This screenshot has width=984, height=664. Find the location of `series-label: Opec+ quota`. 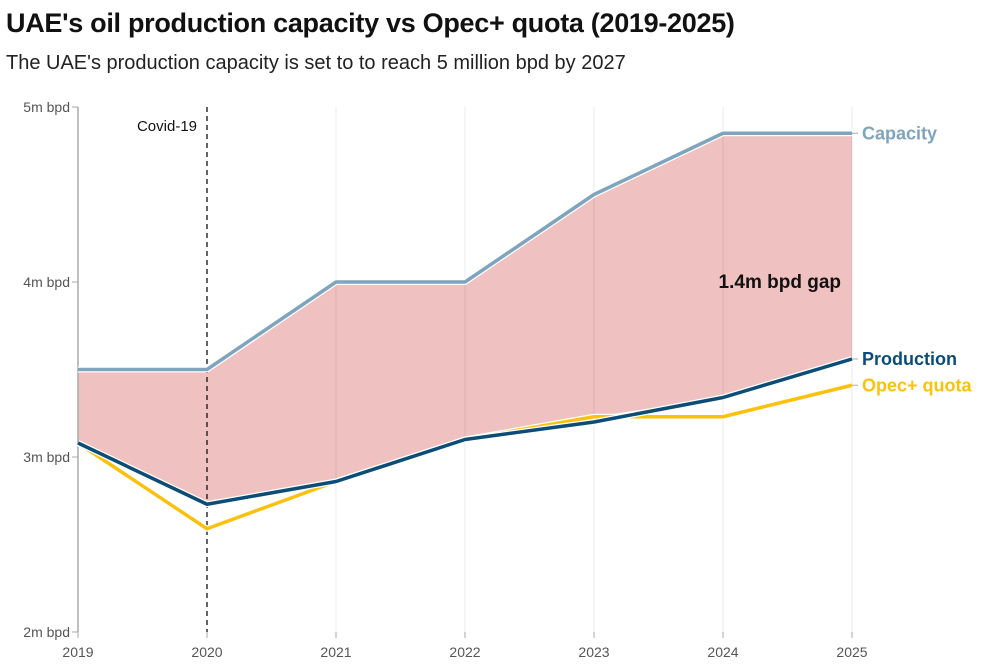

series-label: Opec+ quota is located at coordinates (917, 385).